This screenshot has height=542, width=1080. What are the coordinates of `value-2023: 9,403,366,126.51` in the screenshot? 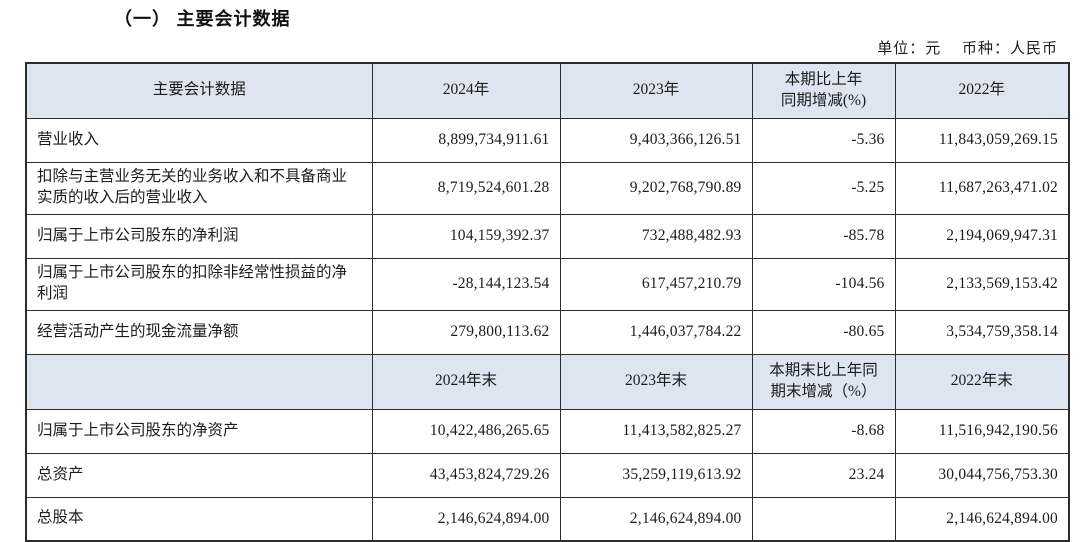 It's located at (656, 140).